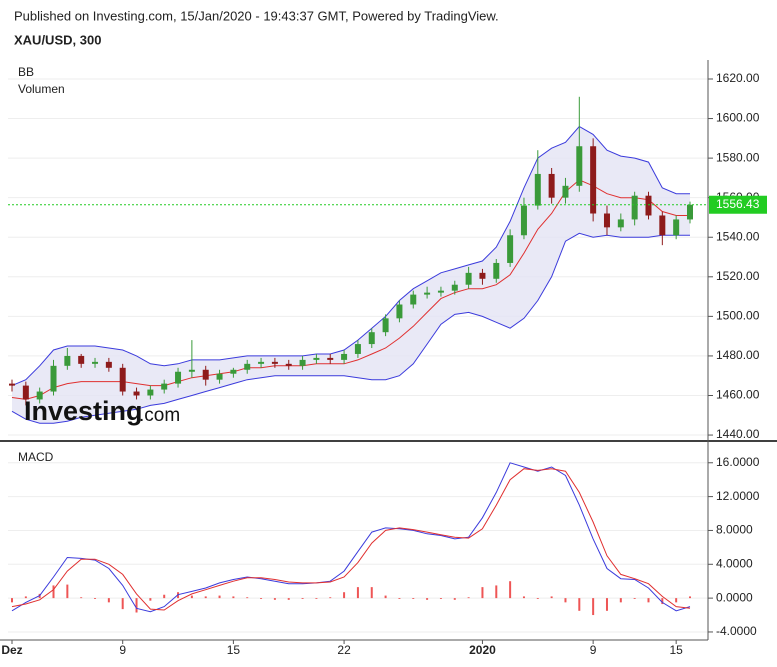 The image size is (777, 667). What do you see at coordinates (738, 157) in the screenshot?
I see `y-tick-label: 1580.00` at bounding box center [738, 157].